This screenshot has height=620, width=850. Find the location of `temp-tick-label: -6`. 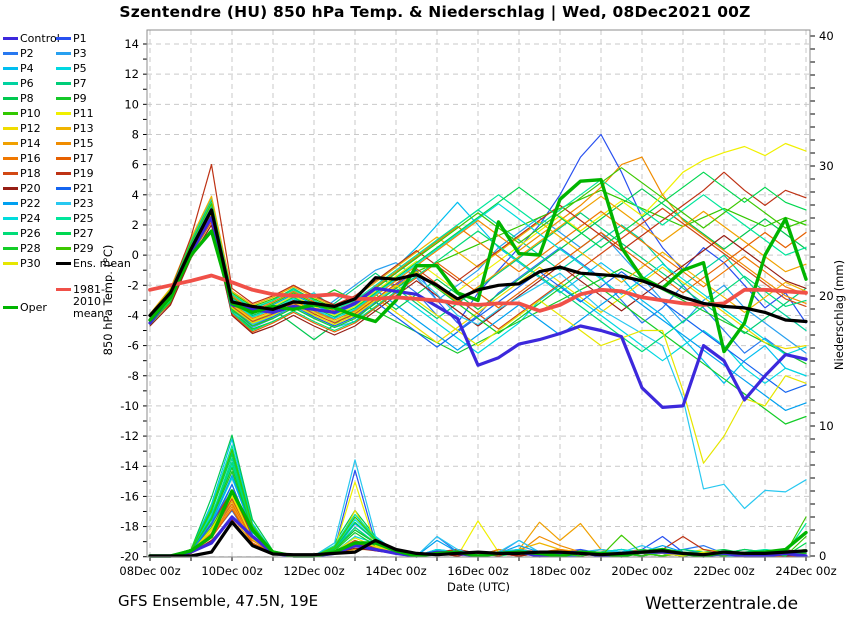

temp-tick-label: -6 is located at coordinates (133, 346).